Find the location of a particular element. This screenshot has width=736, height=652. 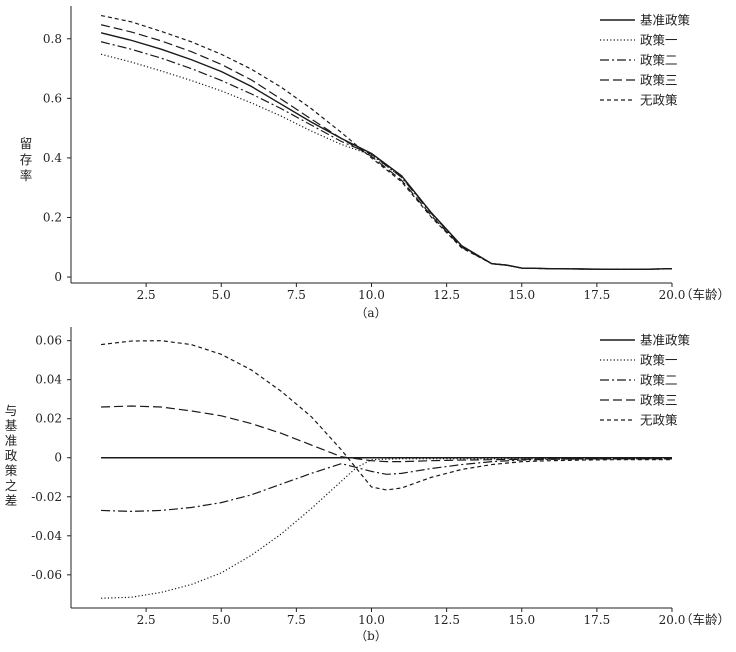

panel-a-x-tick-label: 20.0 is located at coordinates (672, 295).